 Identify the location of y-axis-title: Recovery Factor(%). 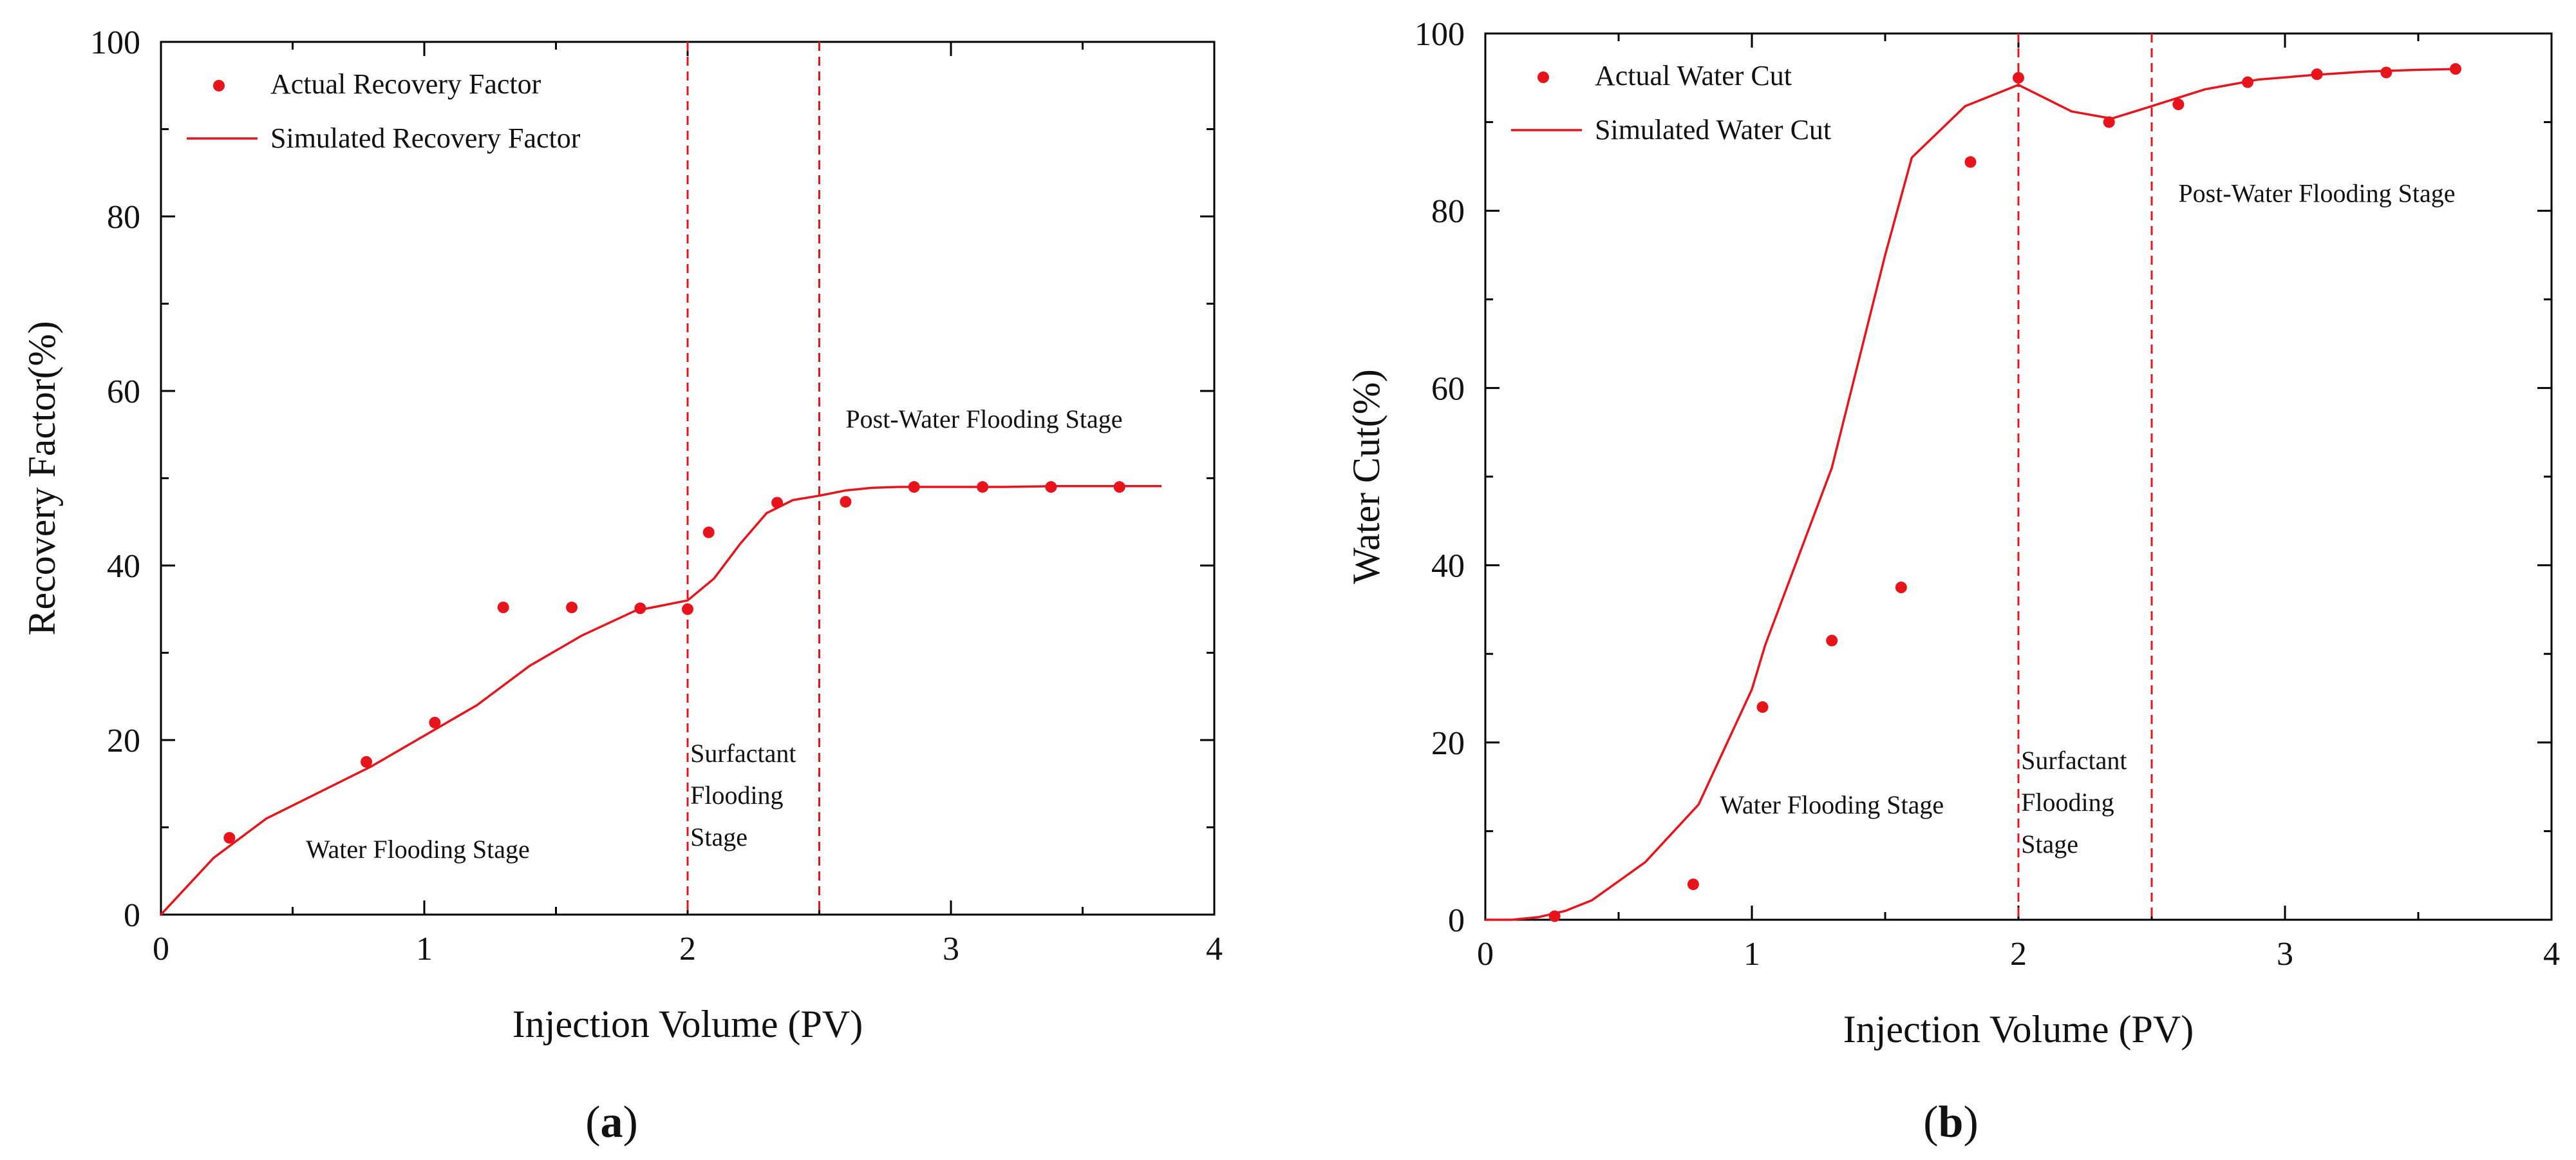
(42, 478).